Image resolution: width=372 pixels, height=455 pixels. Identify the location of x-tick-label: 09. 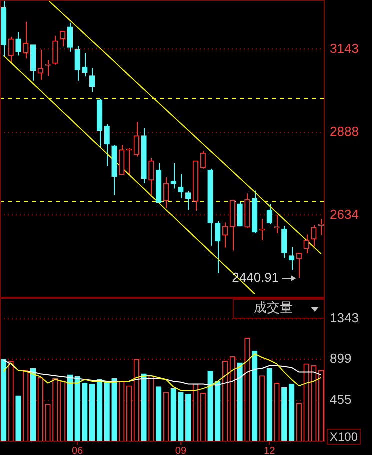
(181, 450).